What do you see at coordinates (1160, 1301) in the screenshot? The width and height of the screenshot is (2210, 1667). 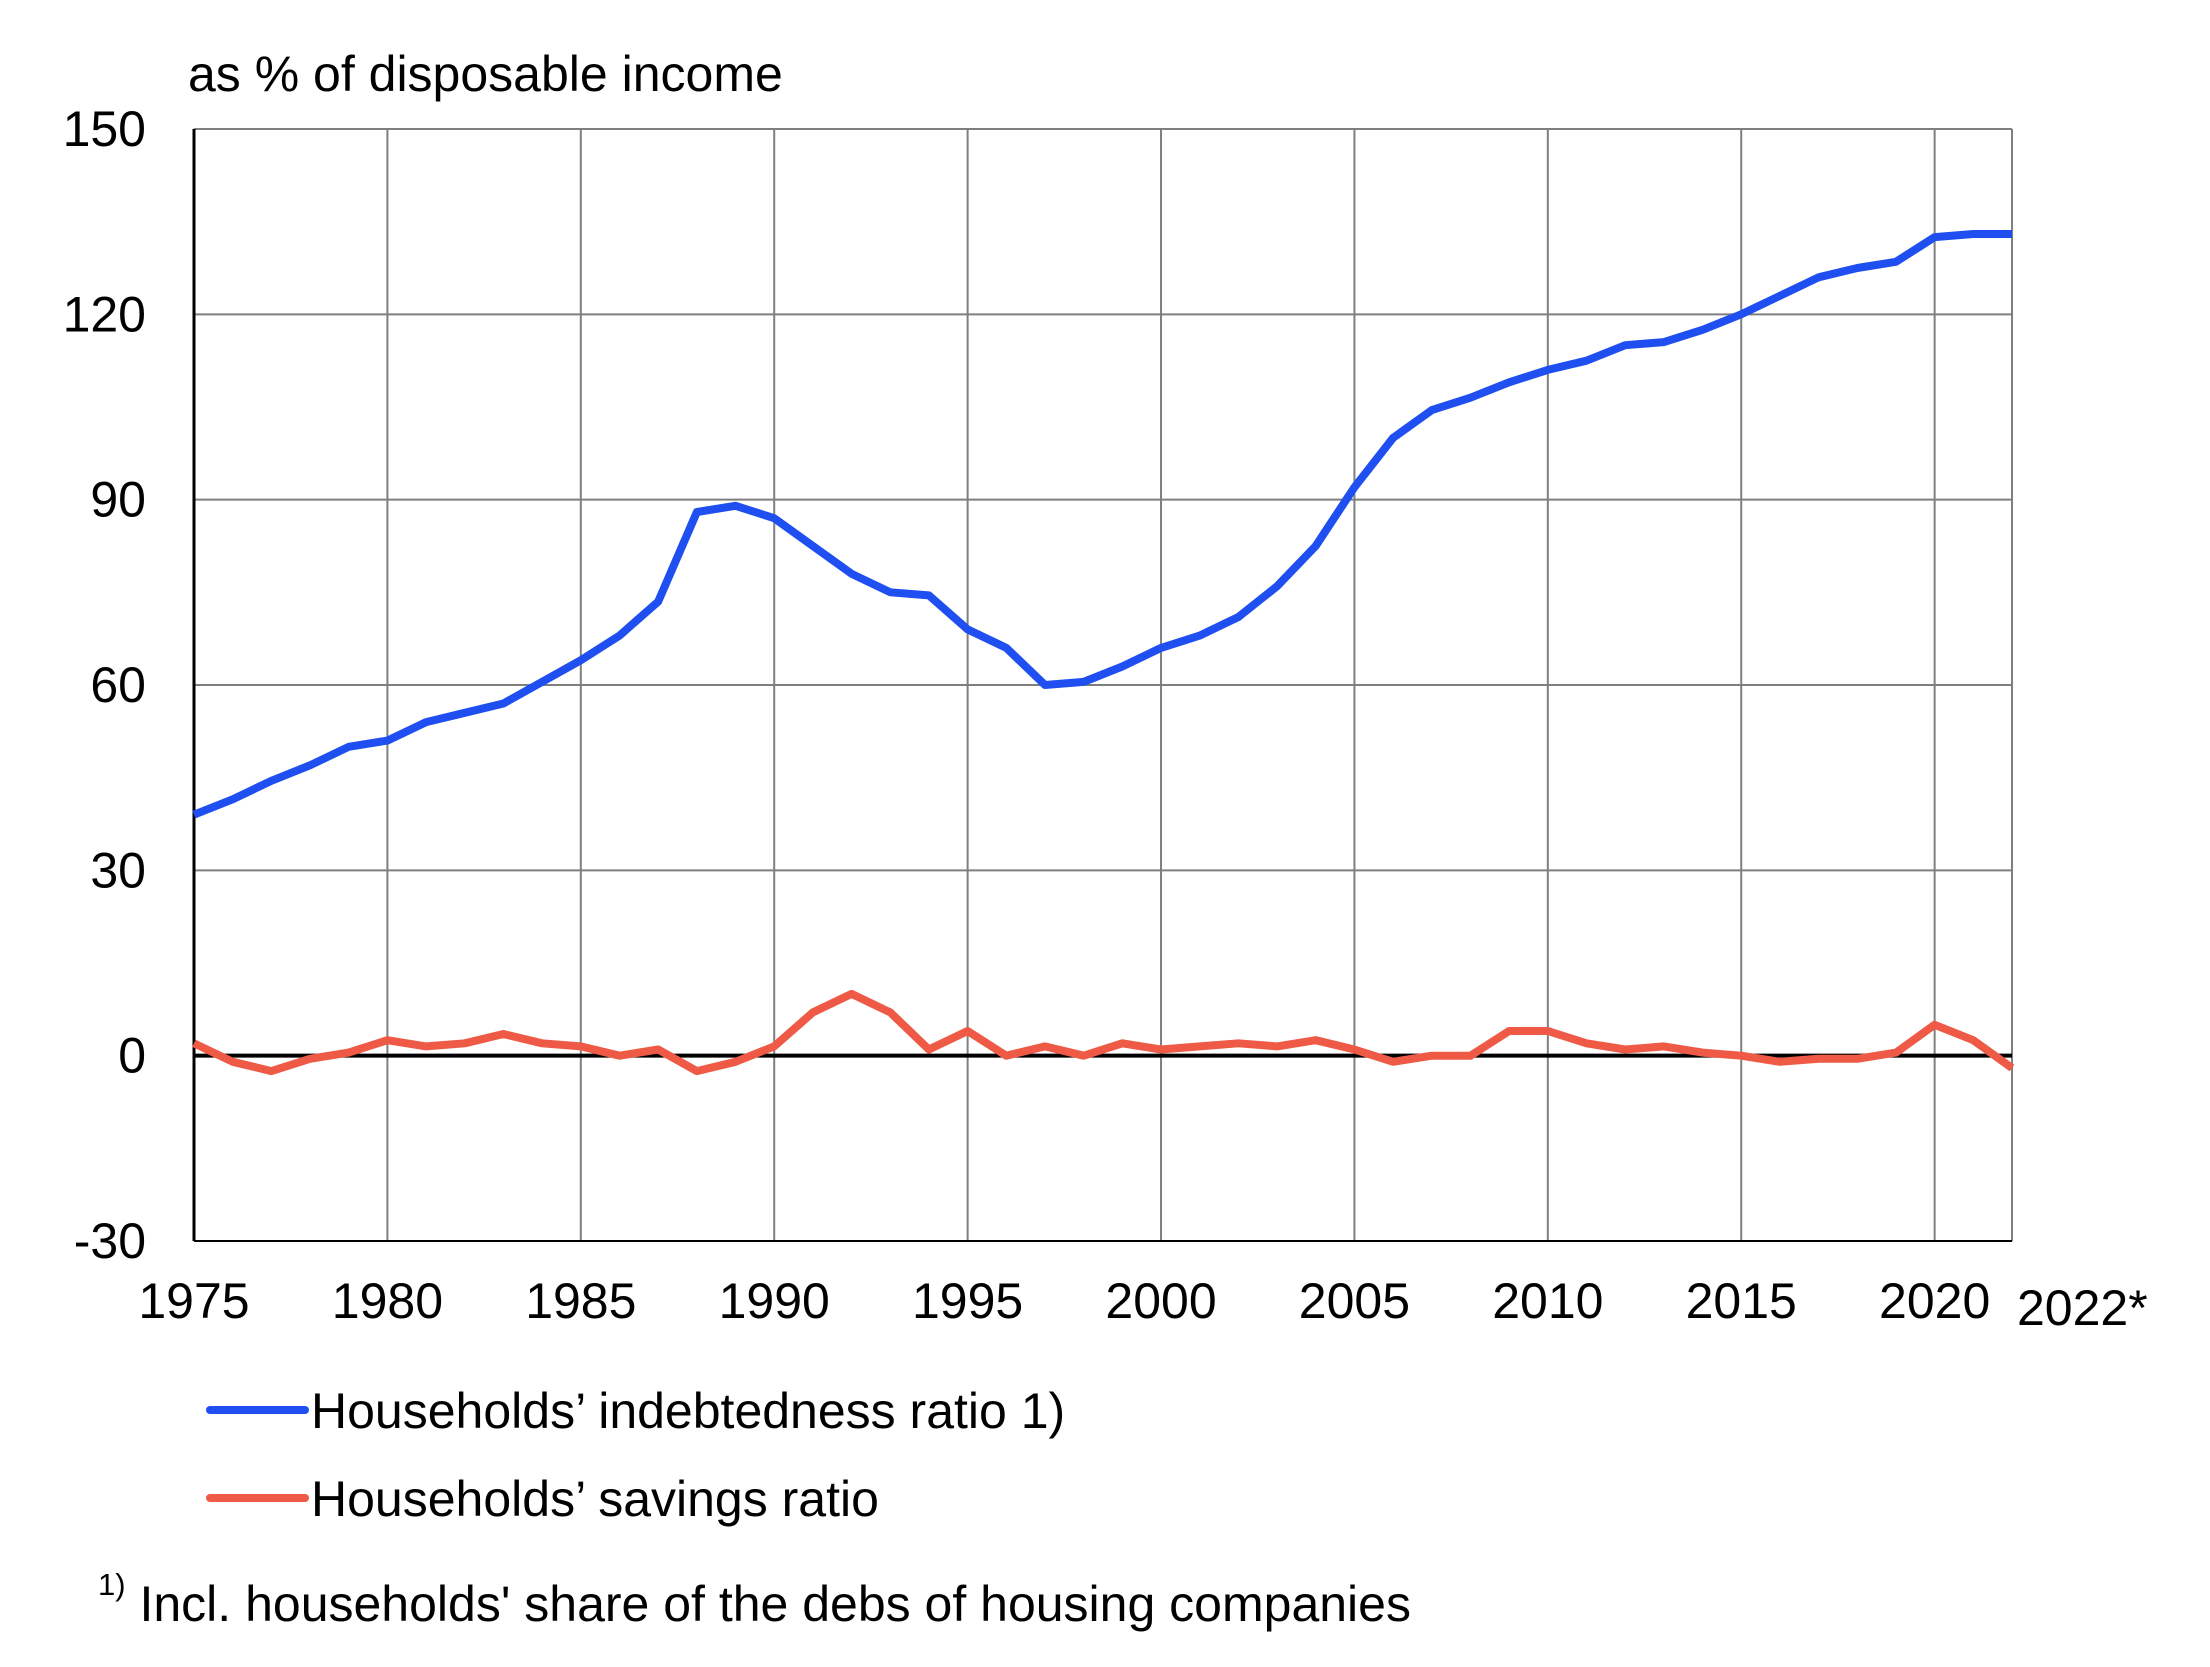 I see `x-tick-label: 2000` at bounding box center [1160, 1301].